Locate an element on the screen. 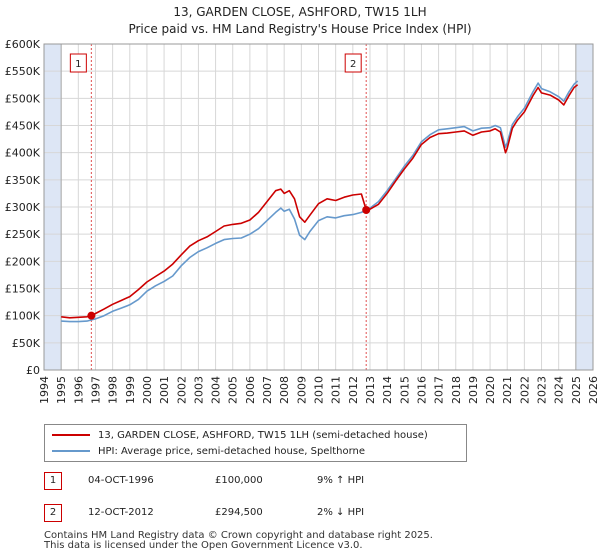  transaction-hpi-diff: 2% ↓ HPI is located at coordinates (341, 512).